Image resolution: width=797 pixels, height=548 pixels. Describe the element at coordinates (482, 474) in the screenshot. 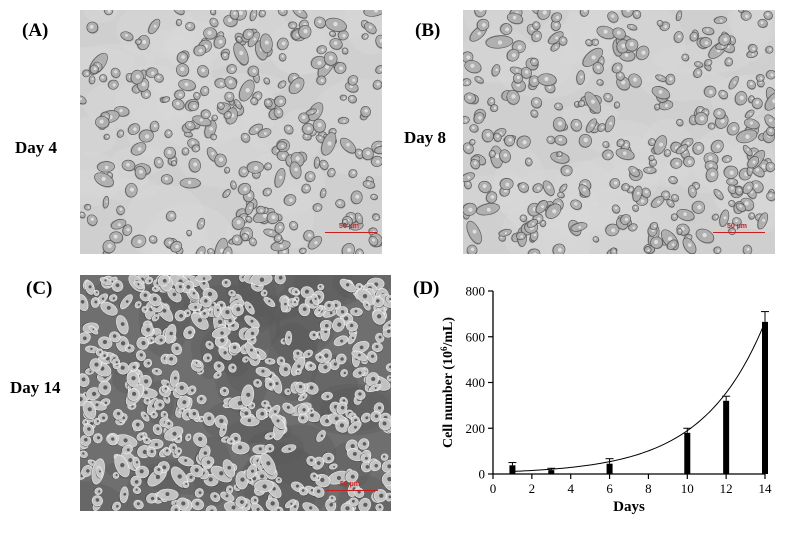

I see `y-tick-label: 0` at that location.